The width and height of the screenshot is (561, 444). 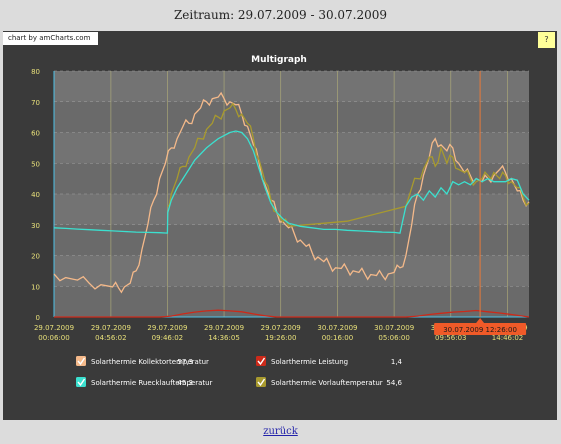 I want to click on y-tick-label: 50, so click(x=35, y=164).